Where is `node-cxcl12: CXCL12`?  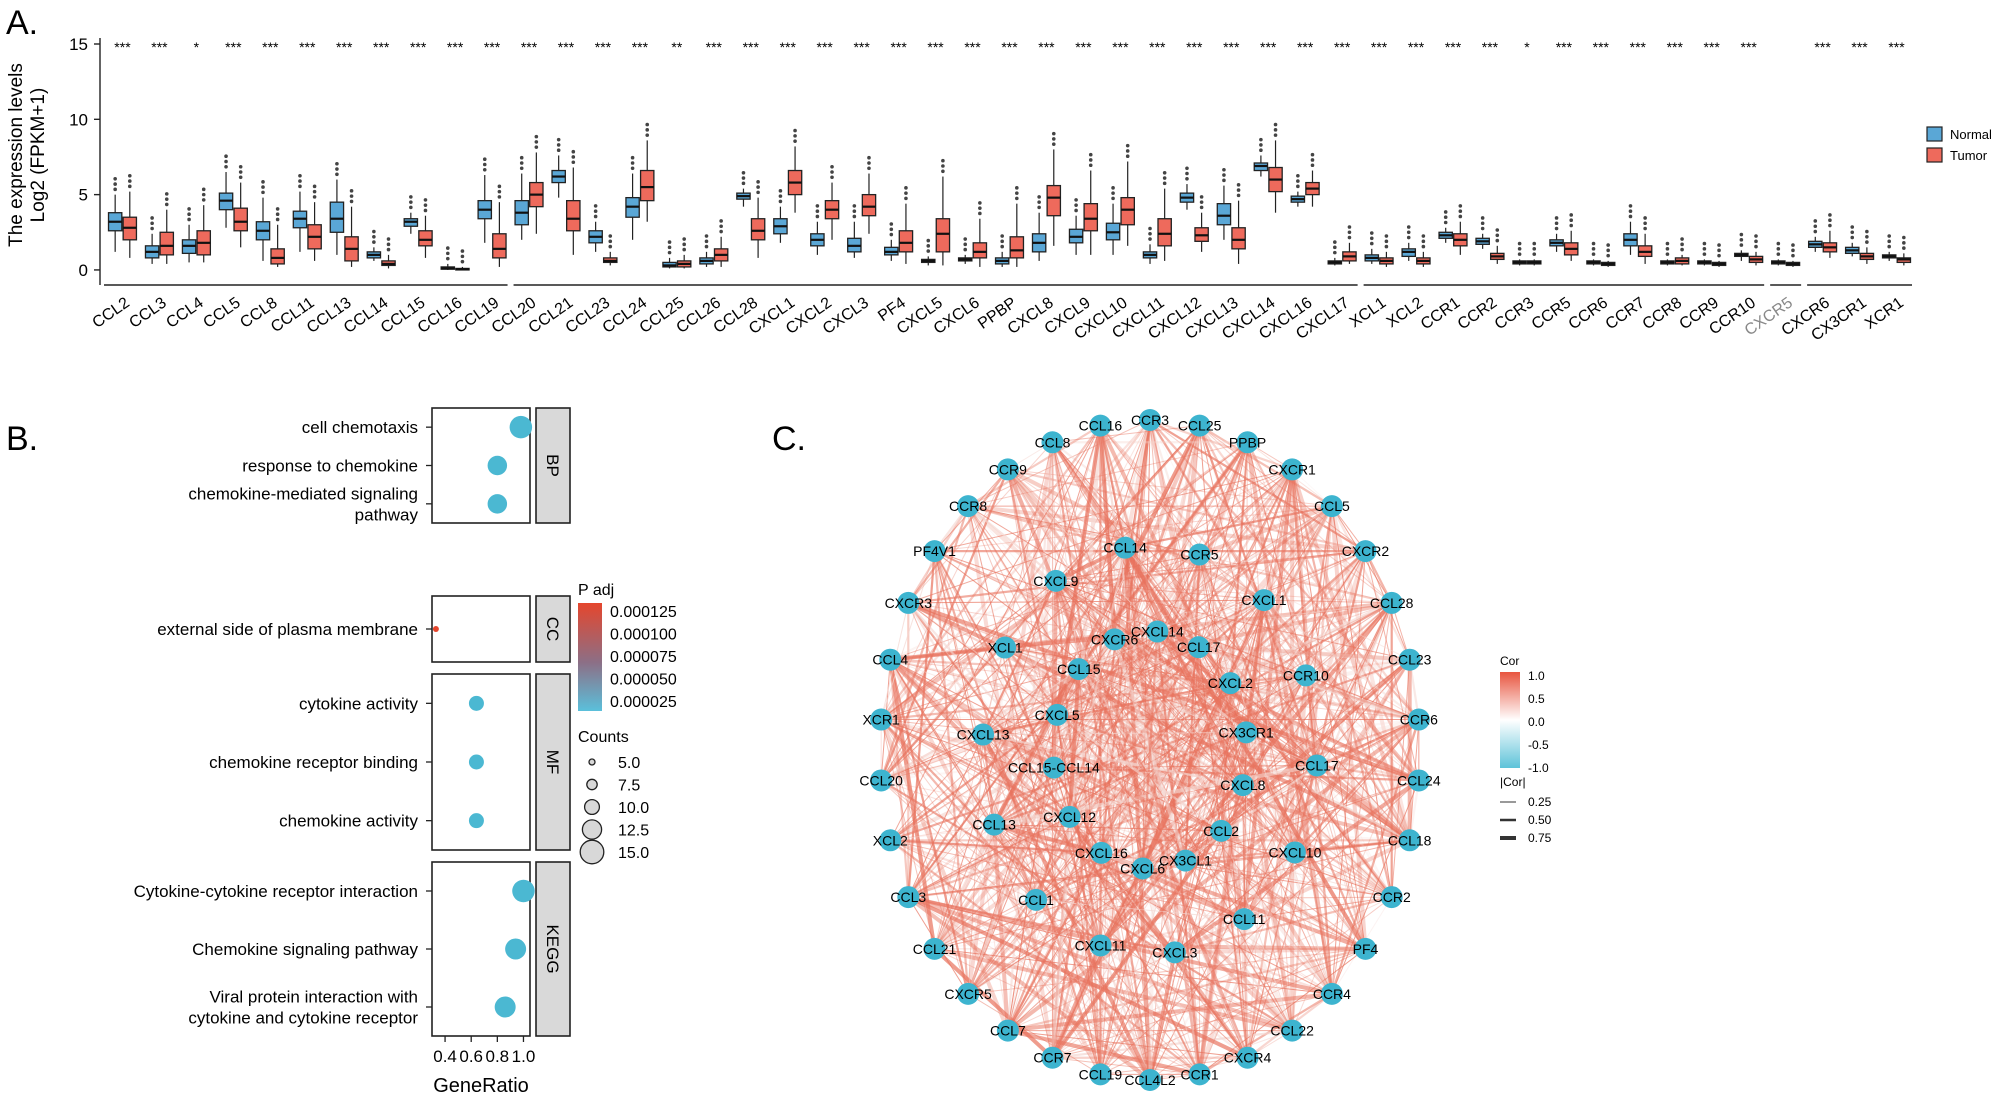
node-cxcl12: CXCL12 is located at coordinates (1069, 816).